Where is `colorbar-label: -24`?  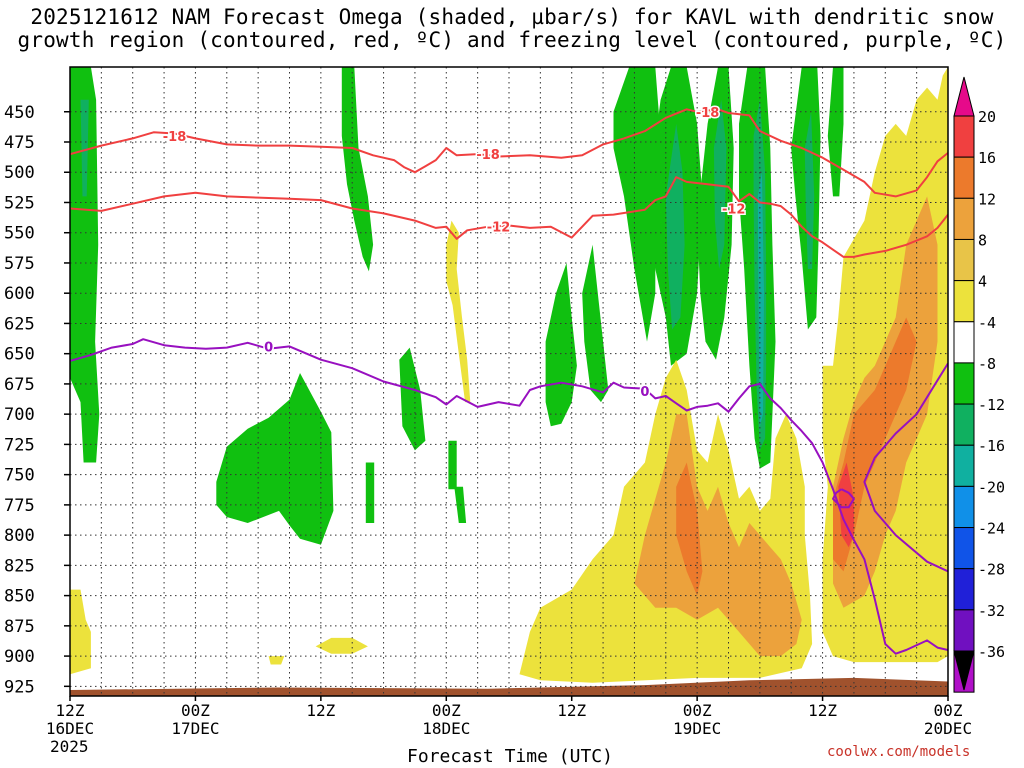 colorbar-label: -24 is located at coordinates (991, 529).